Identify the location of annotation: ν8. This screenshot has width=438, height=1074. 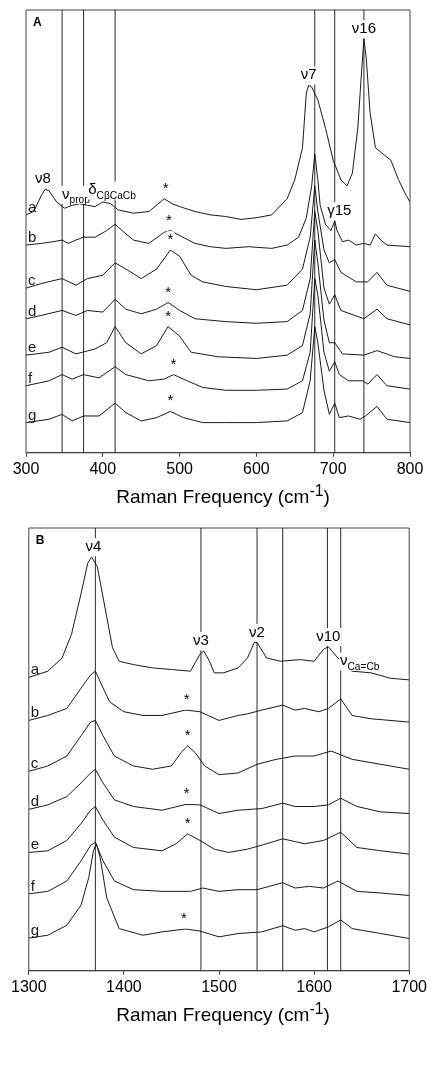
(42, 178).